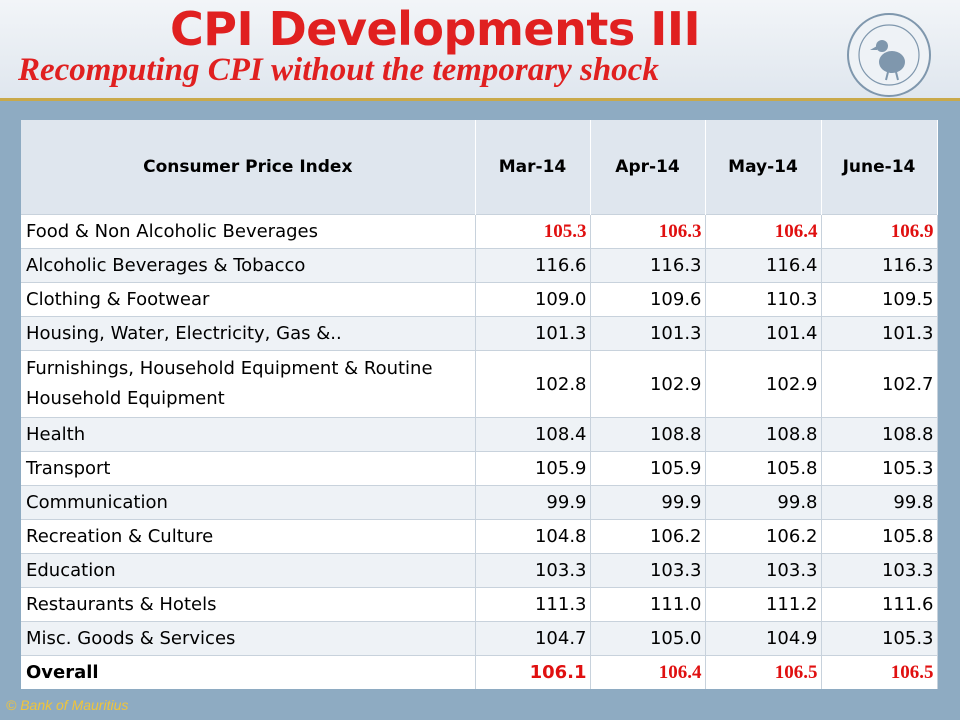 The height and width of the screenshot is (720, 960). I want to click on cell-value: 111.2, so click(763, 604).